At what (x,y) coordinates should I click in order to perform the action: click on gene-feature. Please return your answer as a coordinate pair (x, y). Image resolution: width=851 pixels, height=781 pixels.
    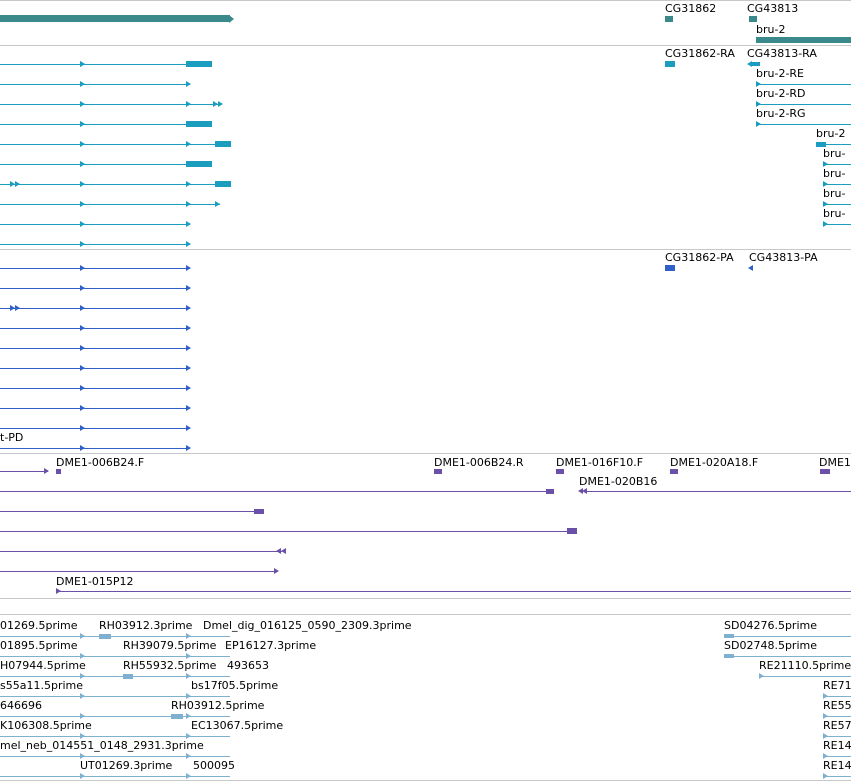
    Looking at the image, I should click on (115, 18).